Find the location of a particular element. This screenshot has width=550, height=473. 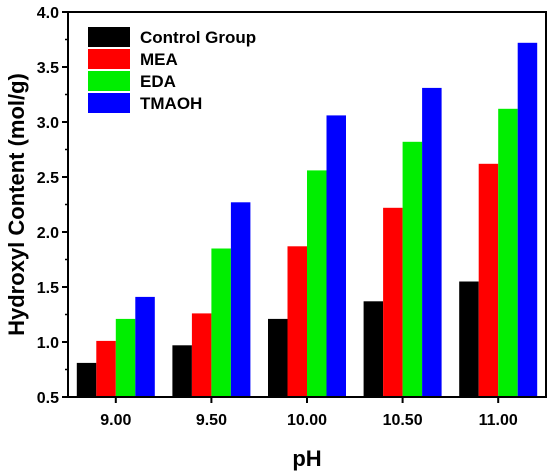

x-tick-label: 11.00 is located at coordinates (498, 420).